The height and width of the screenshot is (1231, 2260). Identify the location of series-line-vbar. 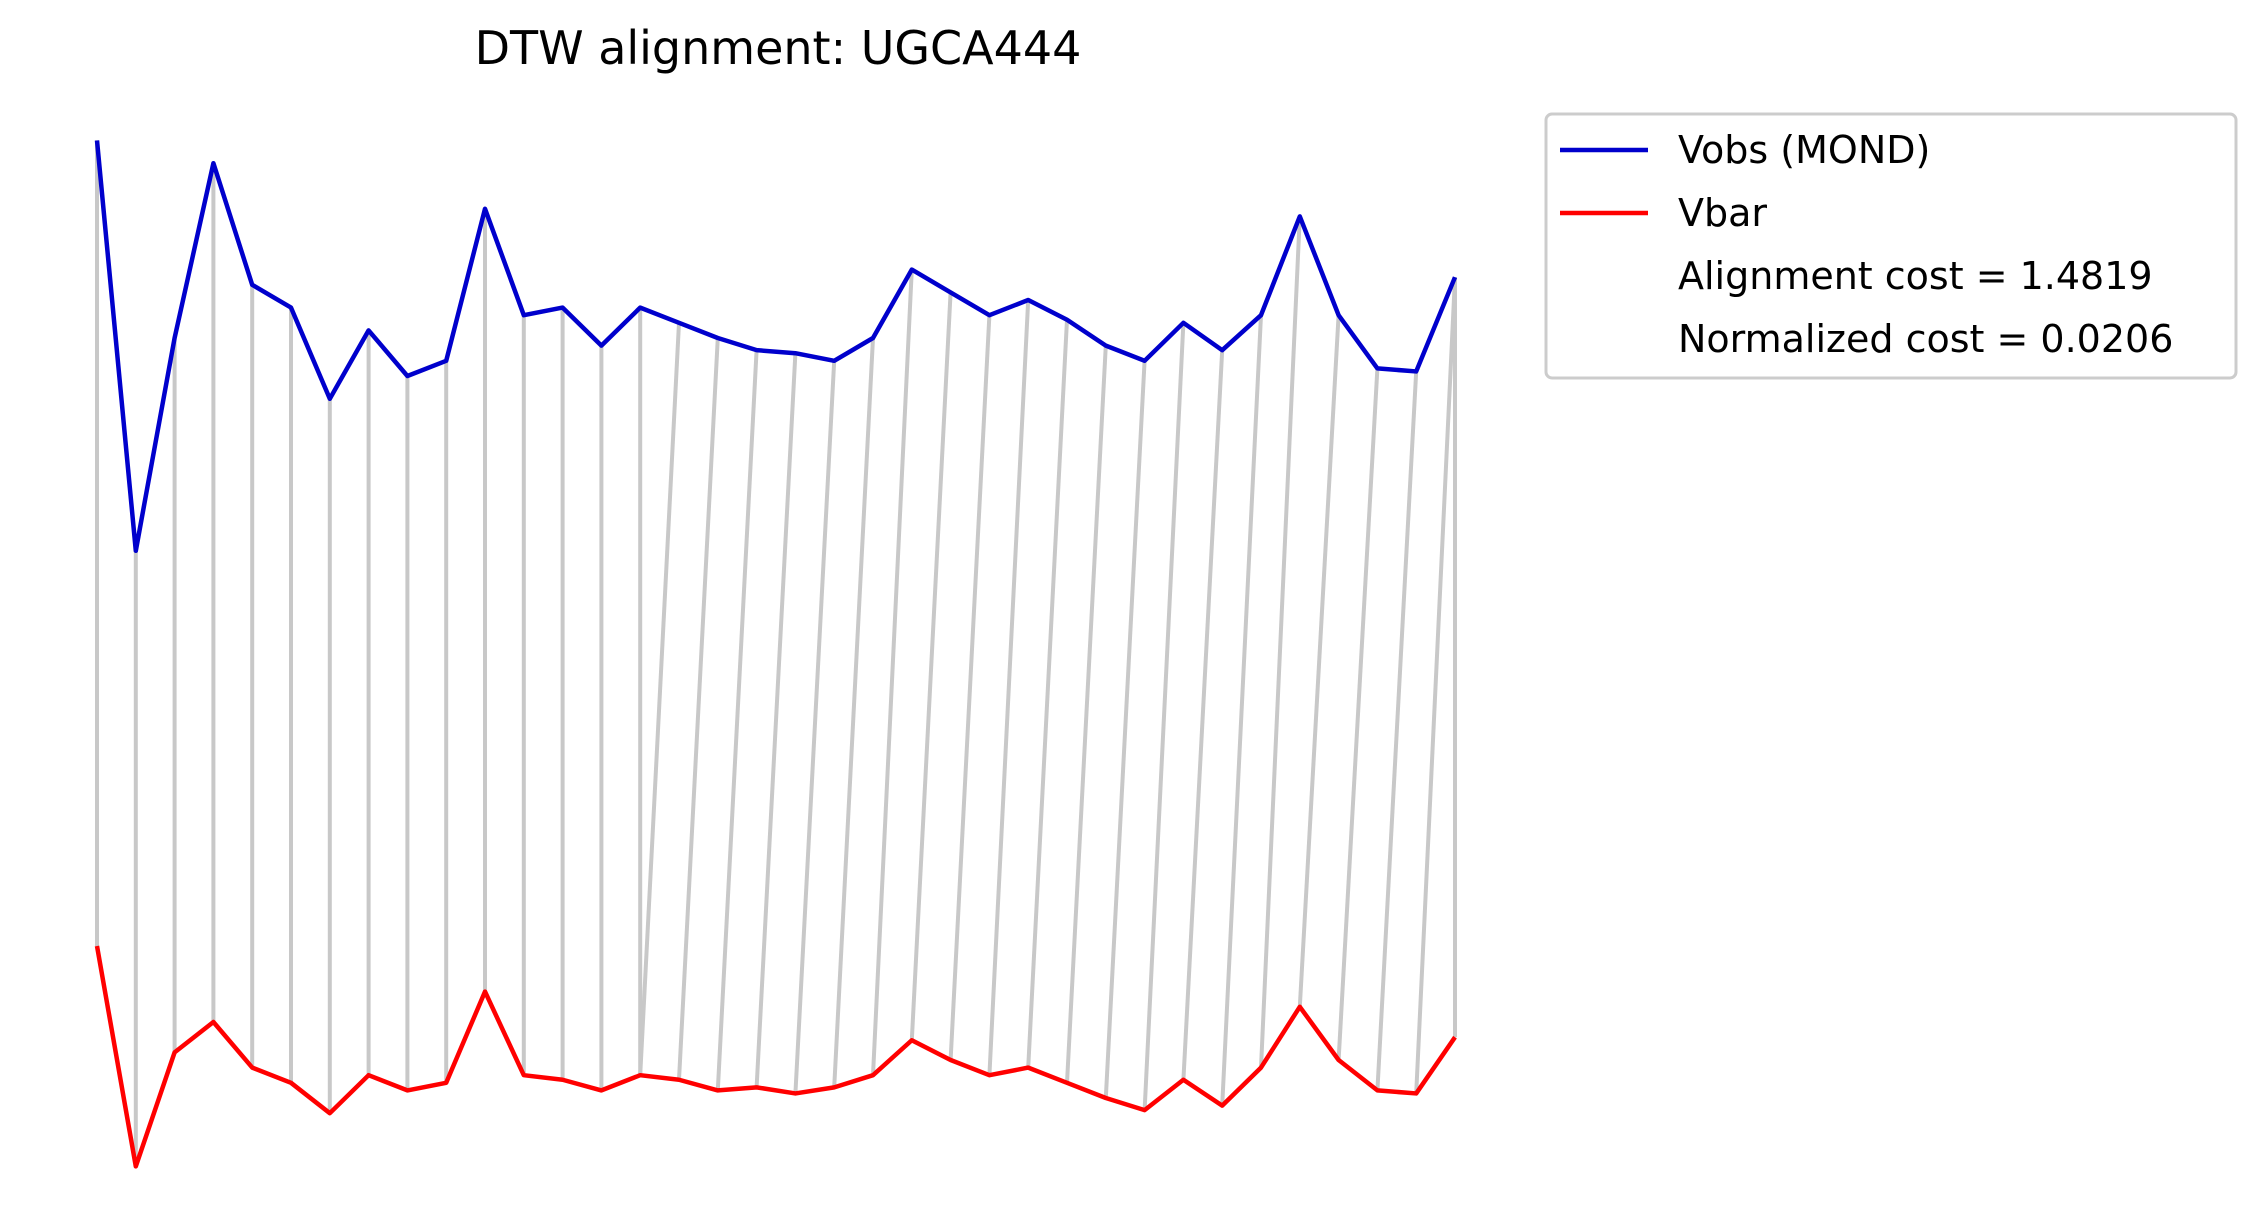
(775, 1057).